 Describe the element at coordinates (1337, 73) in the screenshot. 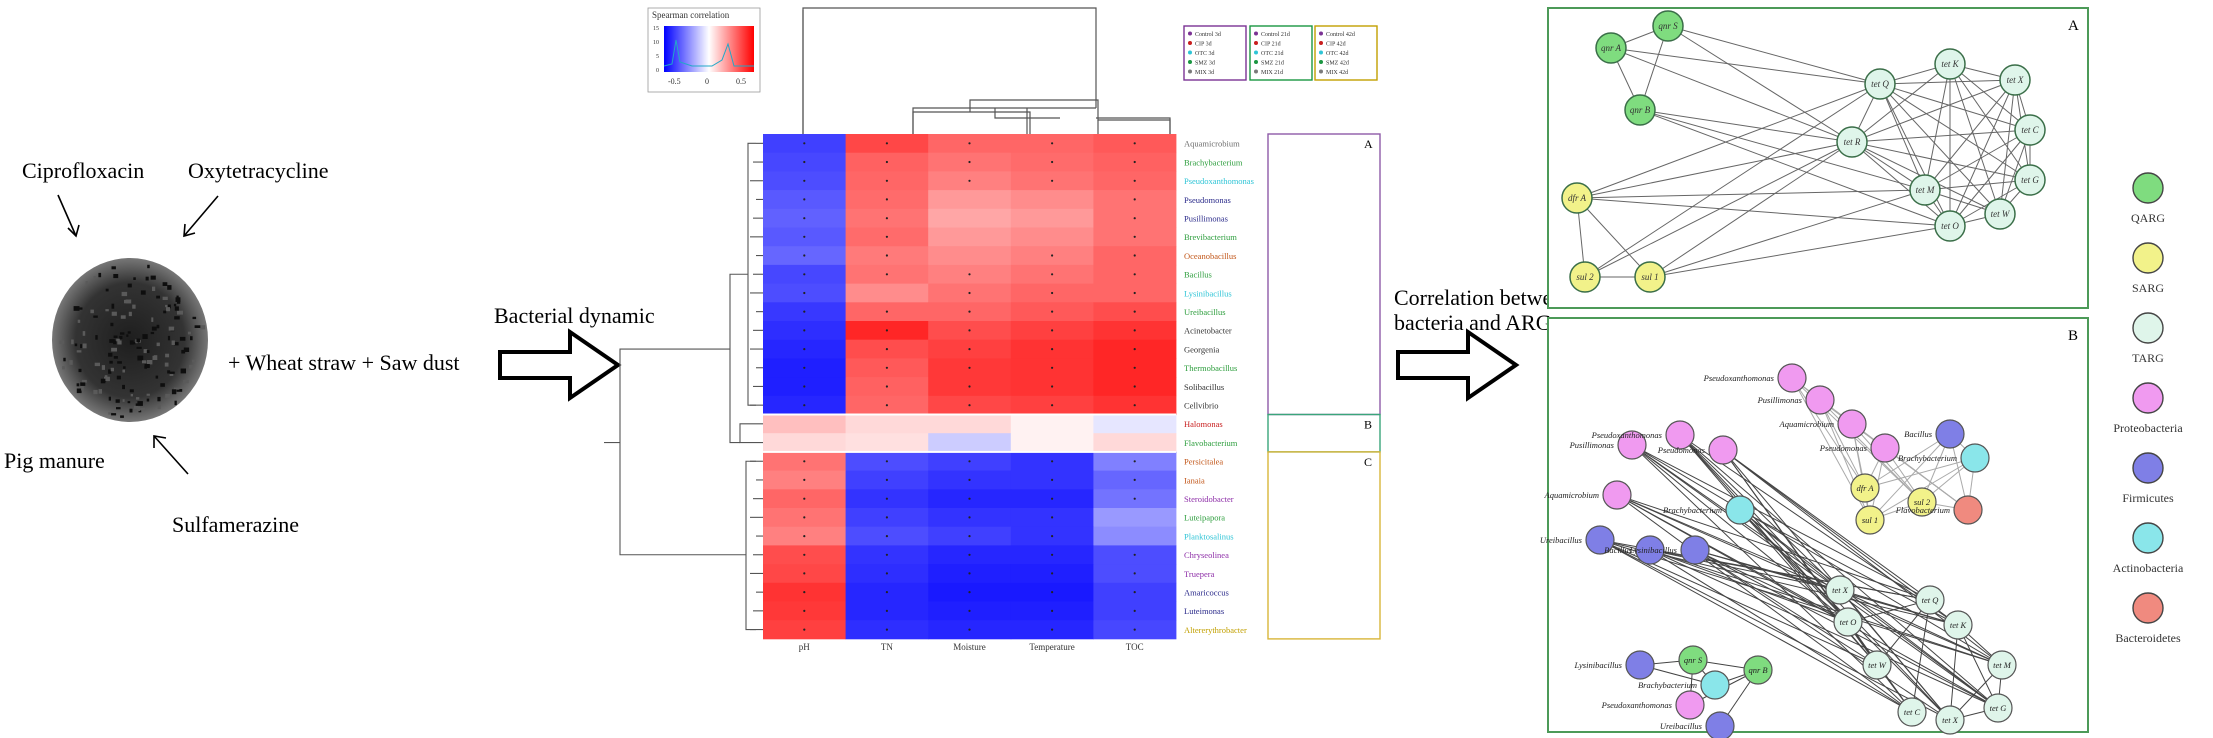

I see `sample-legend-entry: MIX 42d` at that location.